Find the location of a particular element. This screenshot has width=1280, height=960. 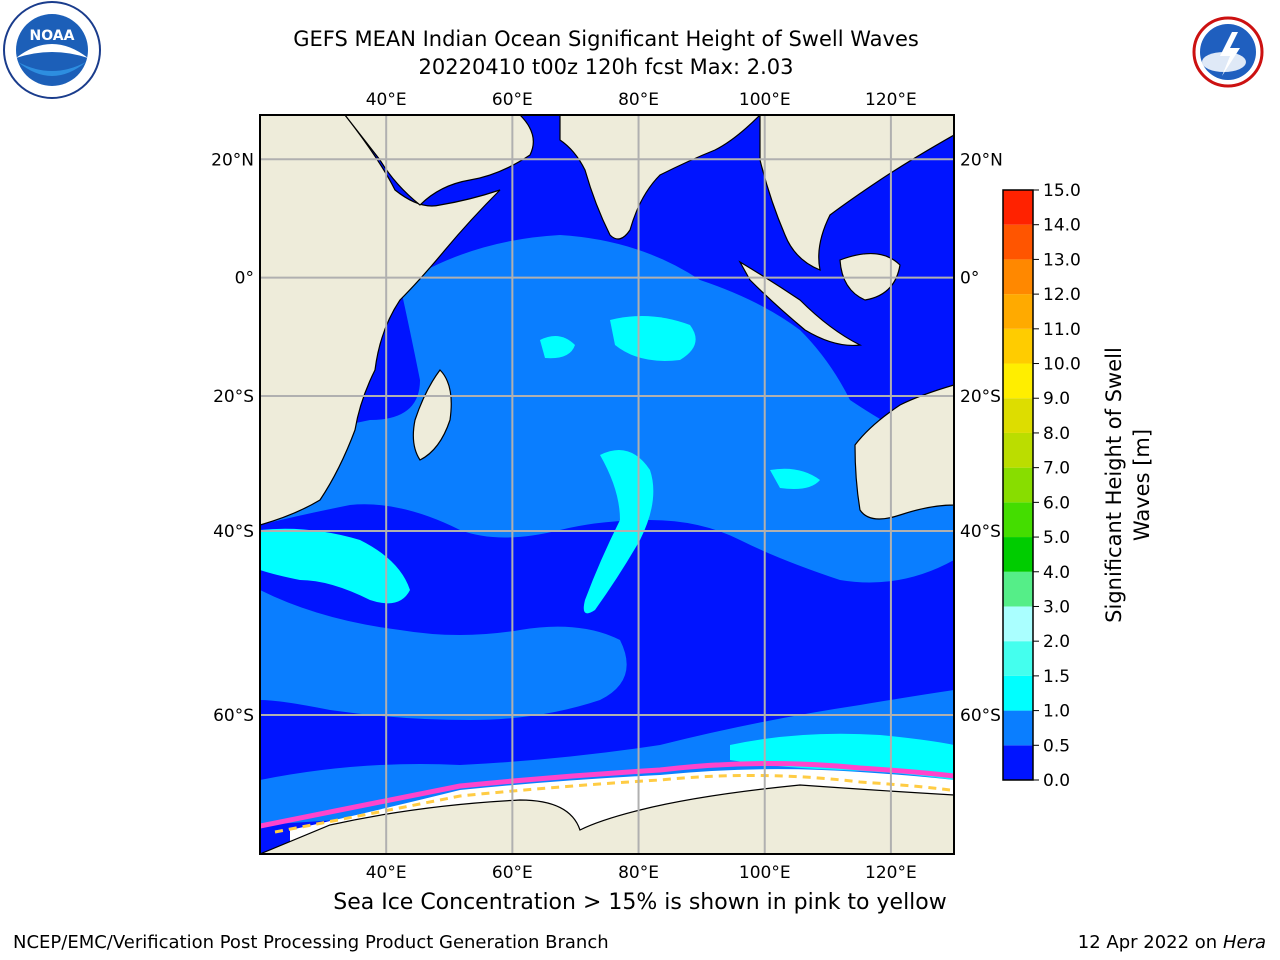

colorbar-tick-label: 1.5 is located at coordinates (1056, 677).